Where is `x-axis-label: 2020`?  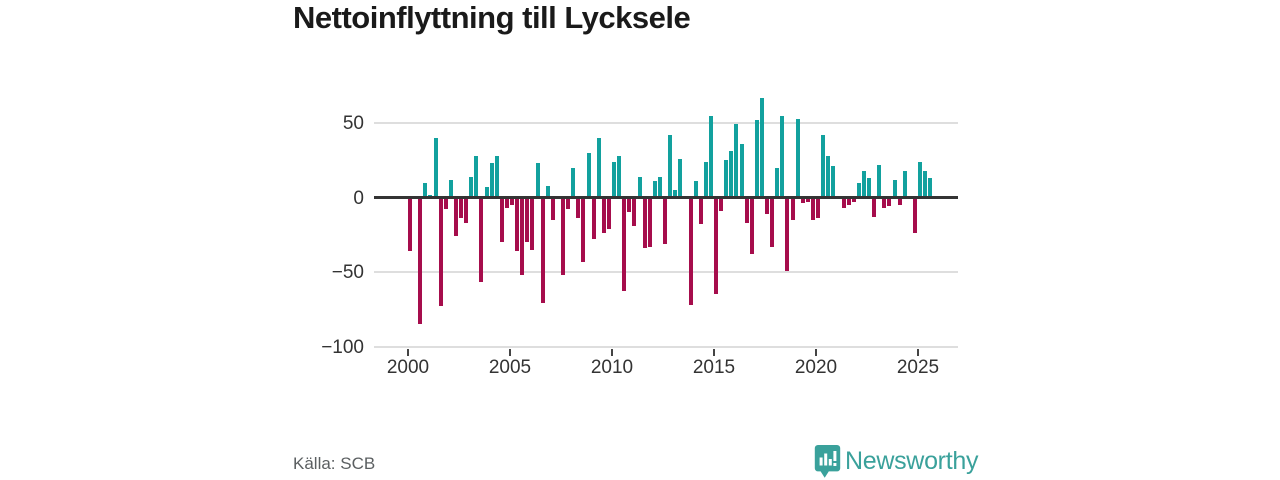
x-axis-label: 2020 is located at coordinates (816, 367).